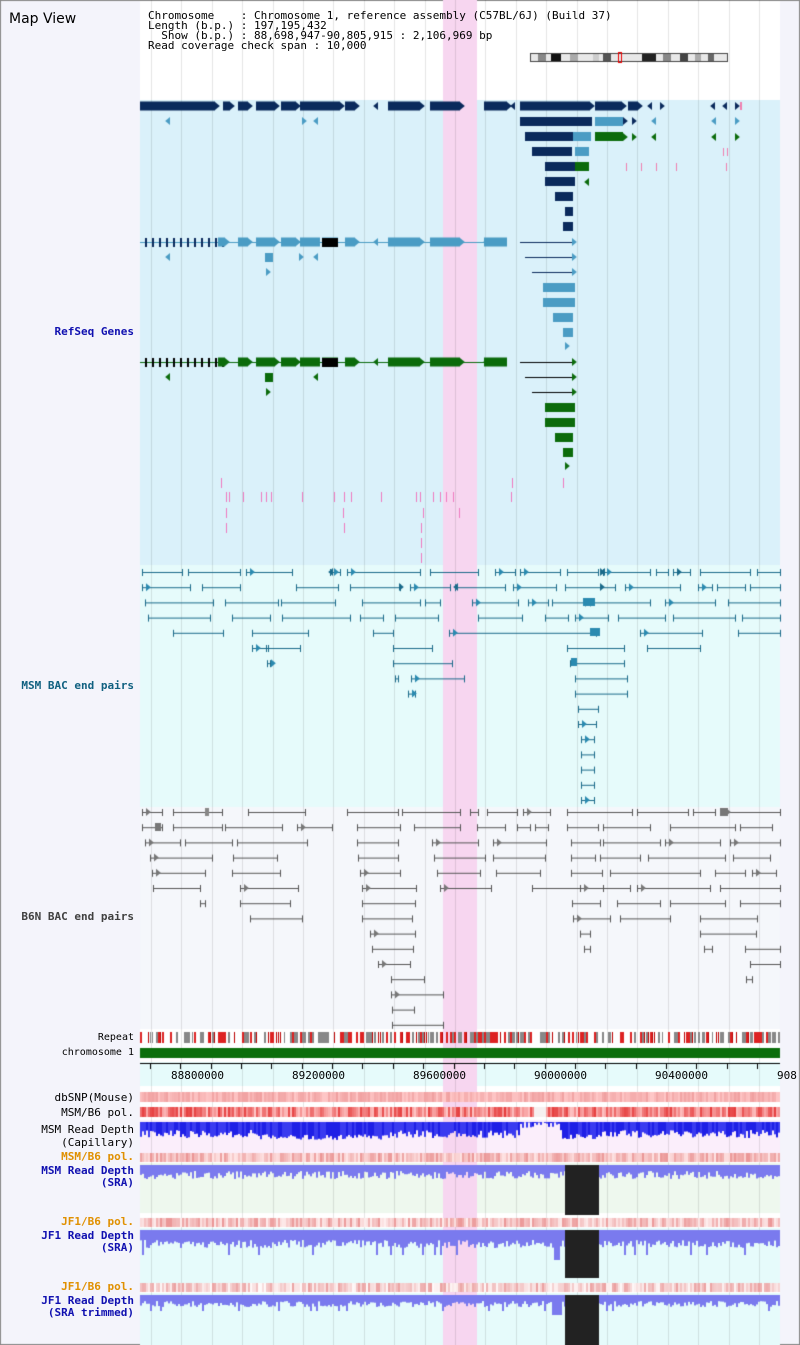 This screenshot has height=1345, width=800. Describe the element at coordinates (77, 685) in the screenshot. I see `track-label-msm-bac: MSM BAC end pairs` at that location.